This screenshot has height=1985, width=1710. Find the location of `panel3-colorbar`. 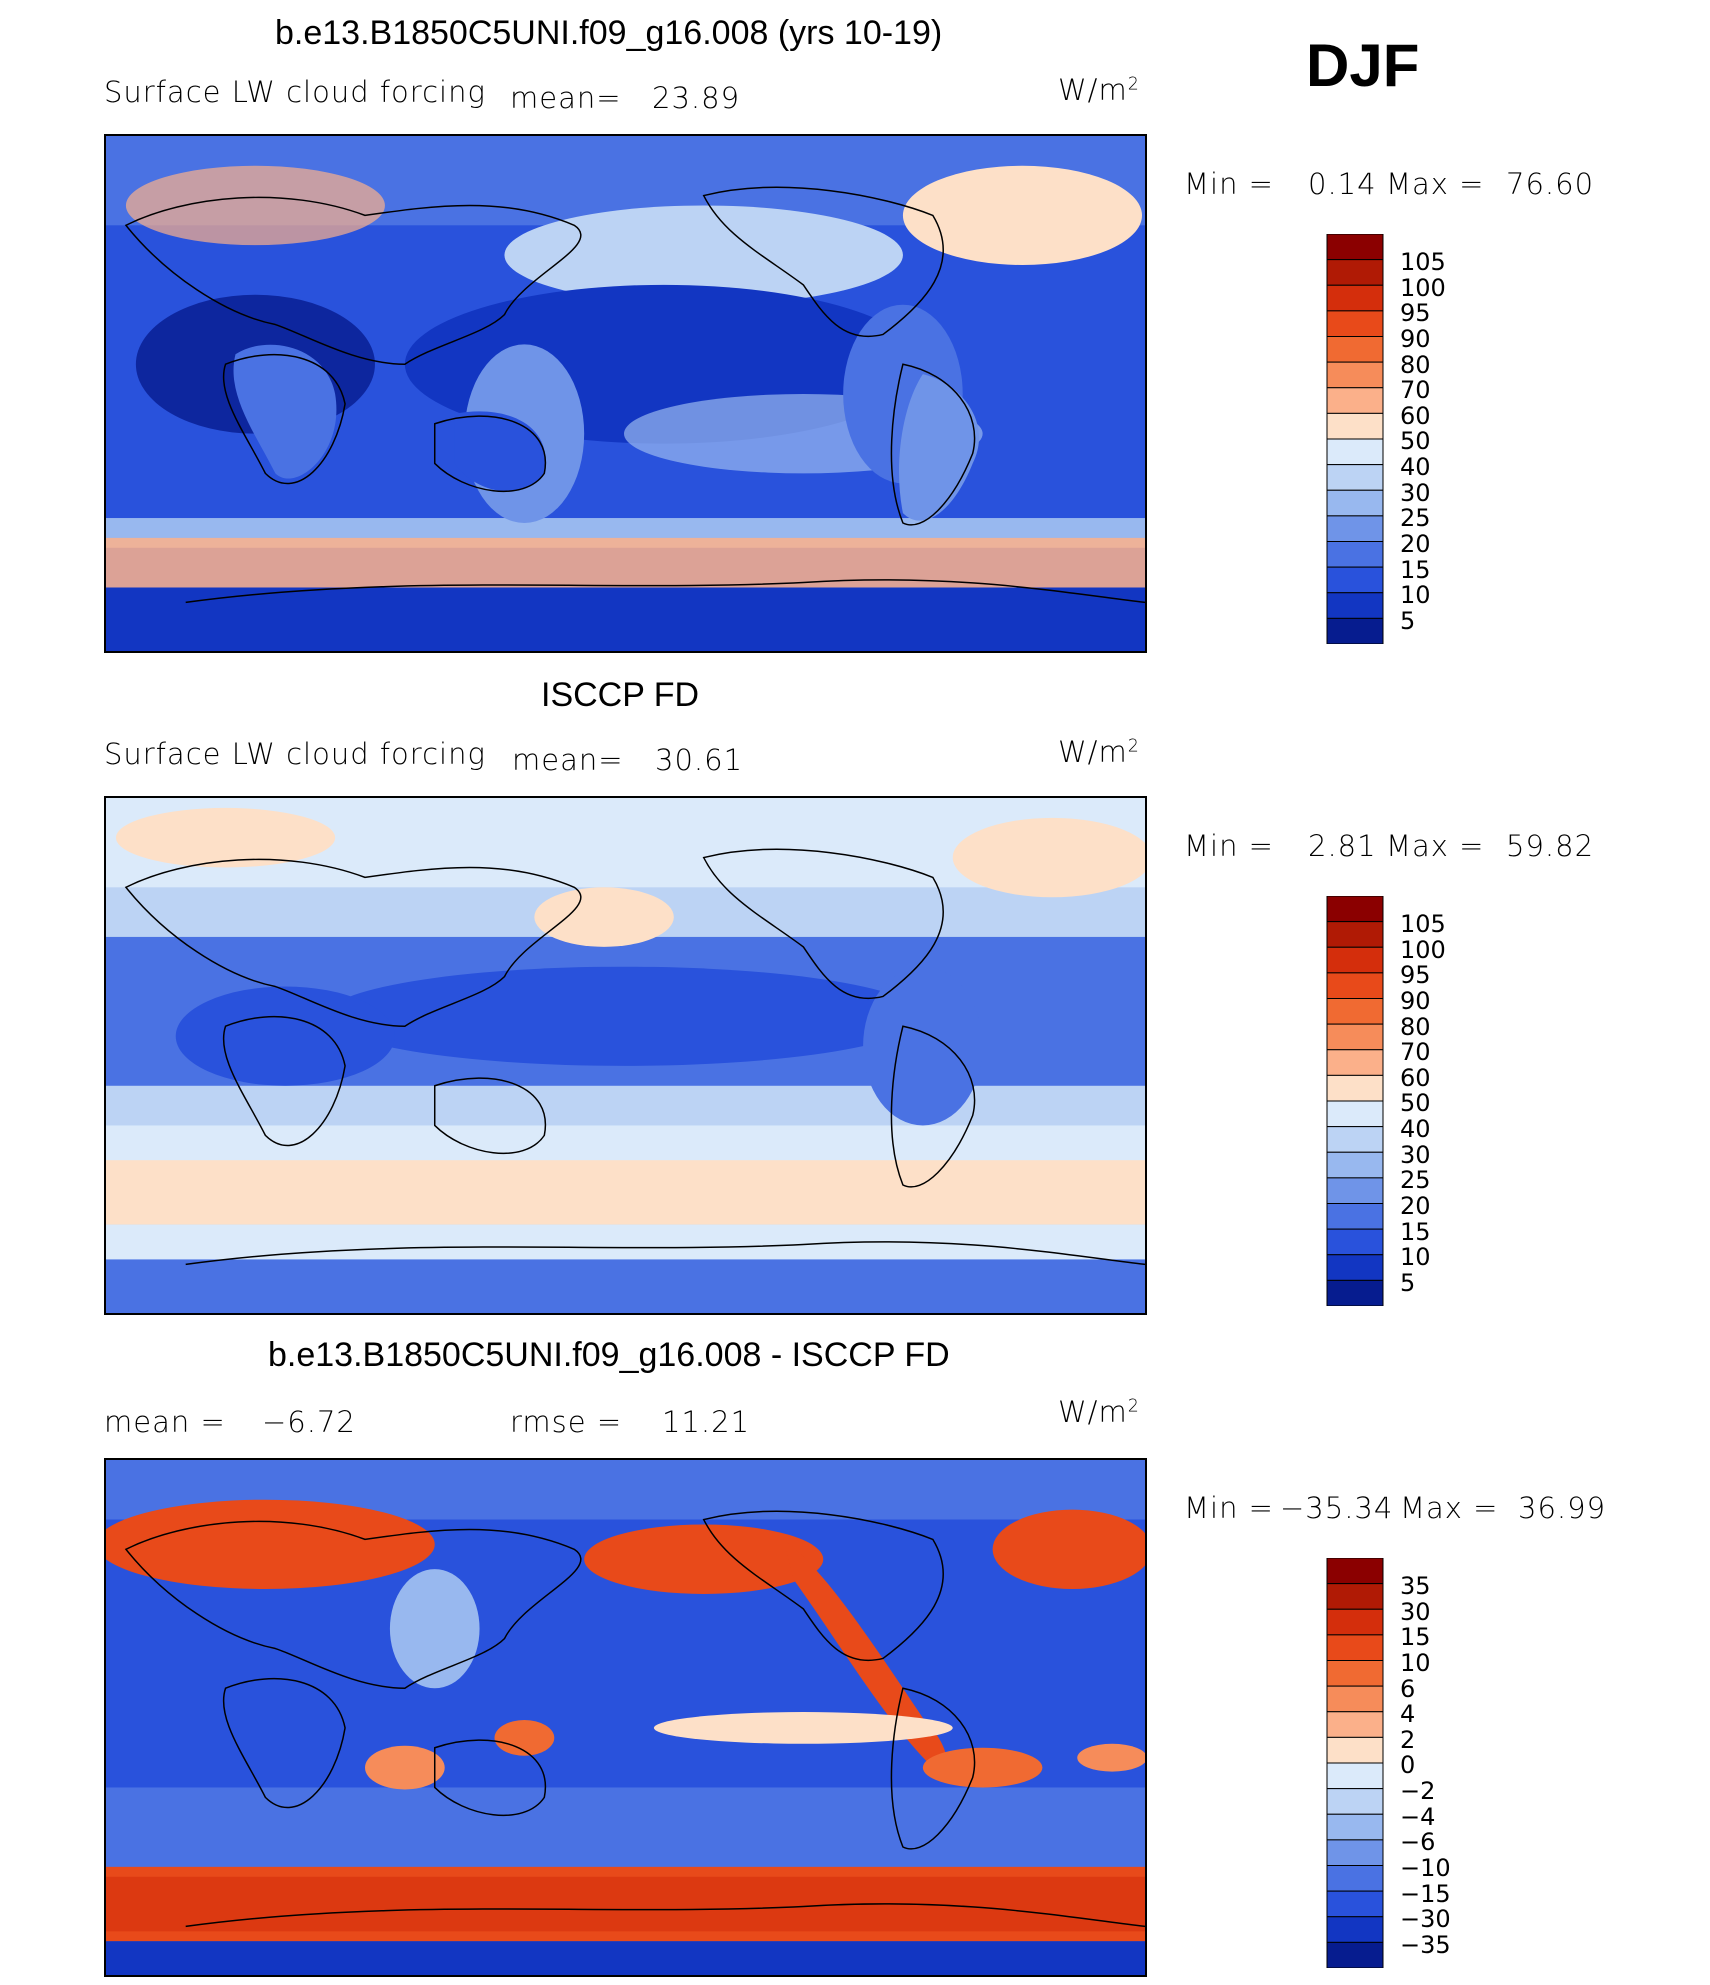

panel3-colorbar is located at coordinates (1355, 1763).